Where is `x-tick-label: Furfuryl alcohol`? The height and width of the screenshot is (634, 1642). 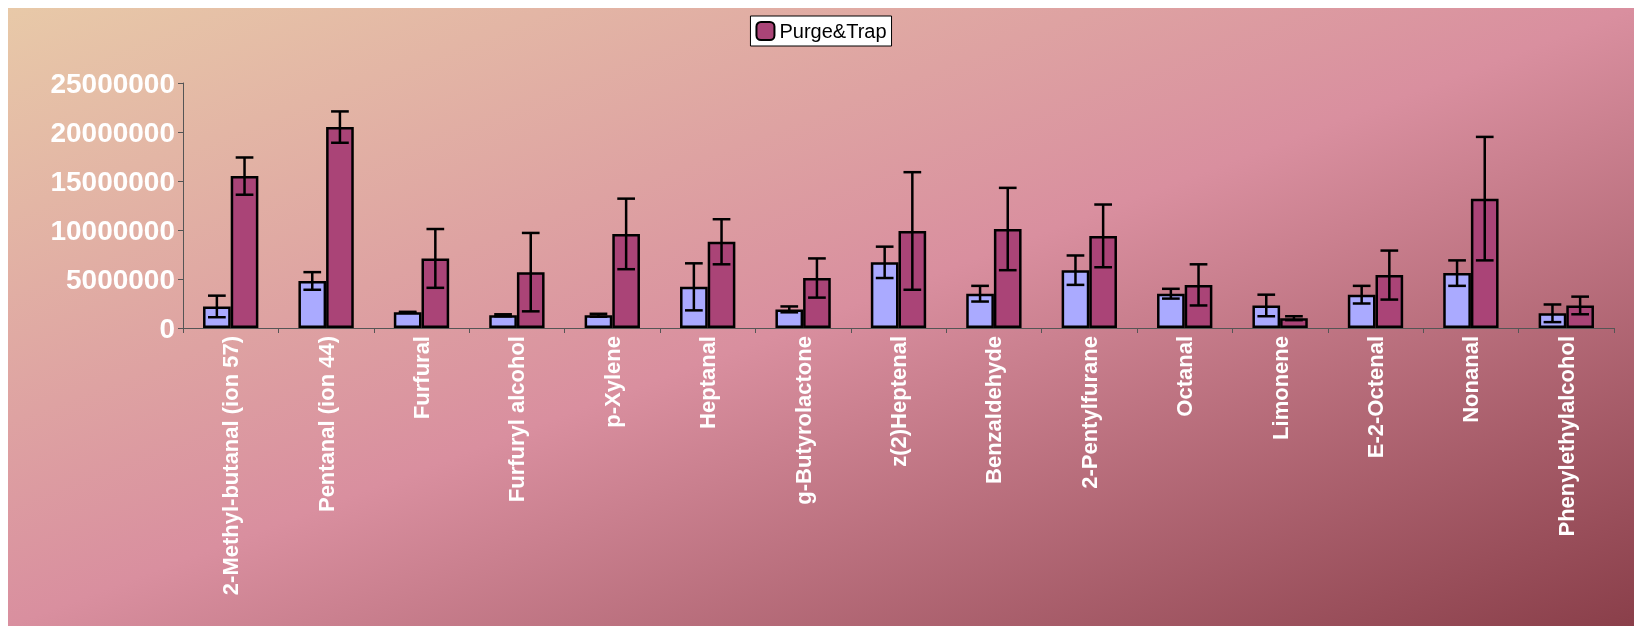 x-tick-label: Furfuryl alcohol is located at coordinates (517, 419).